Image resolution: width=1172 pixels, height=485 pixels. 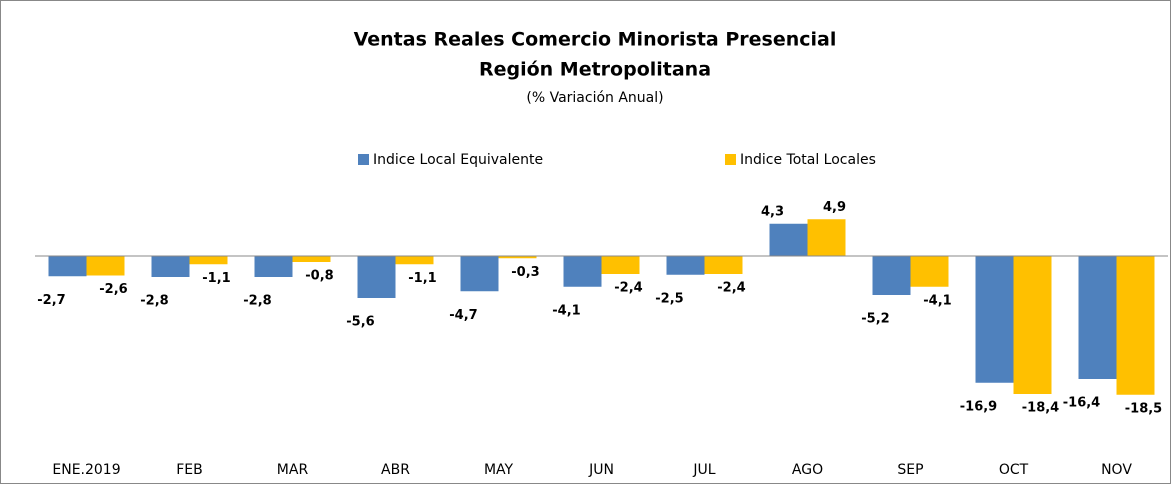 What do you see at coordinates (463, 315) in the screenshot?
I see `value-label: -4,7` at bounding box center [463, 315].